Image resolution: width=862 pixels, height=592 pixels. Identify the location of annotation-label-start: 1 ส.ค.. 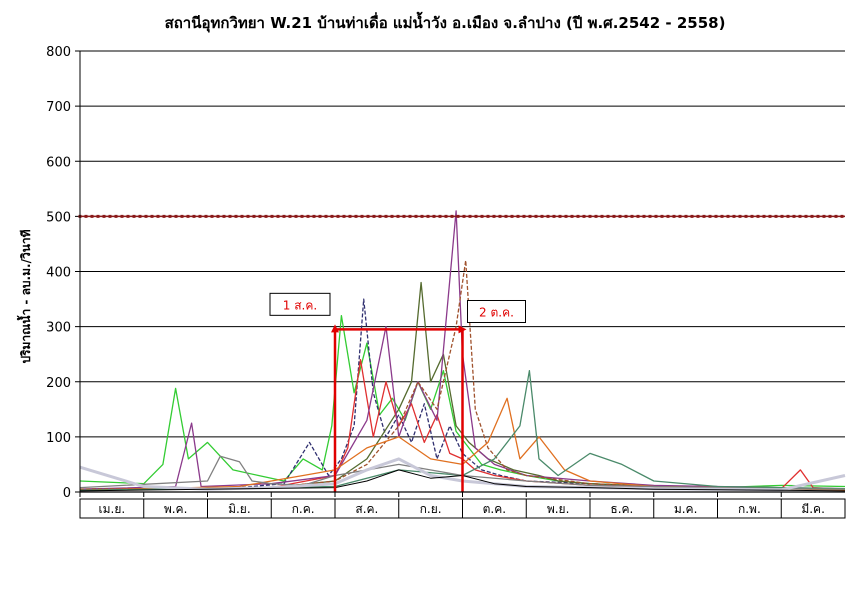
(300, 305).